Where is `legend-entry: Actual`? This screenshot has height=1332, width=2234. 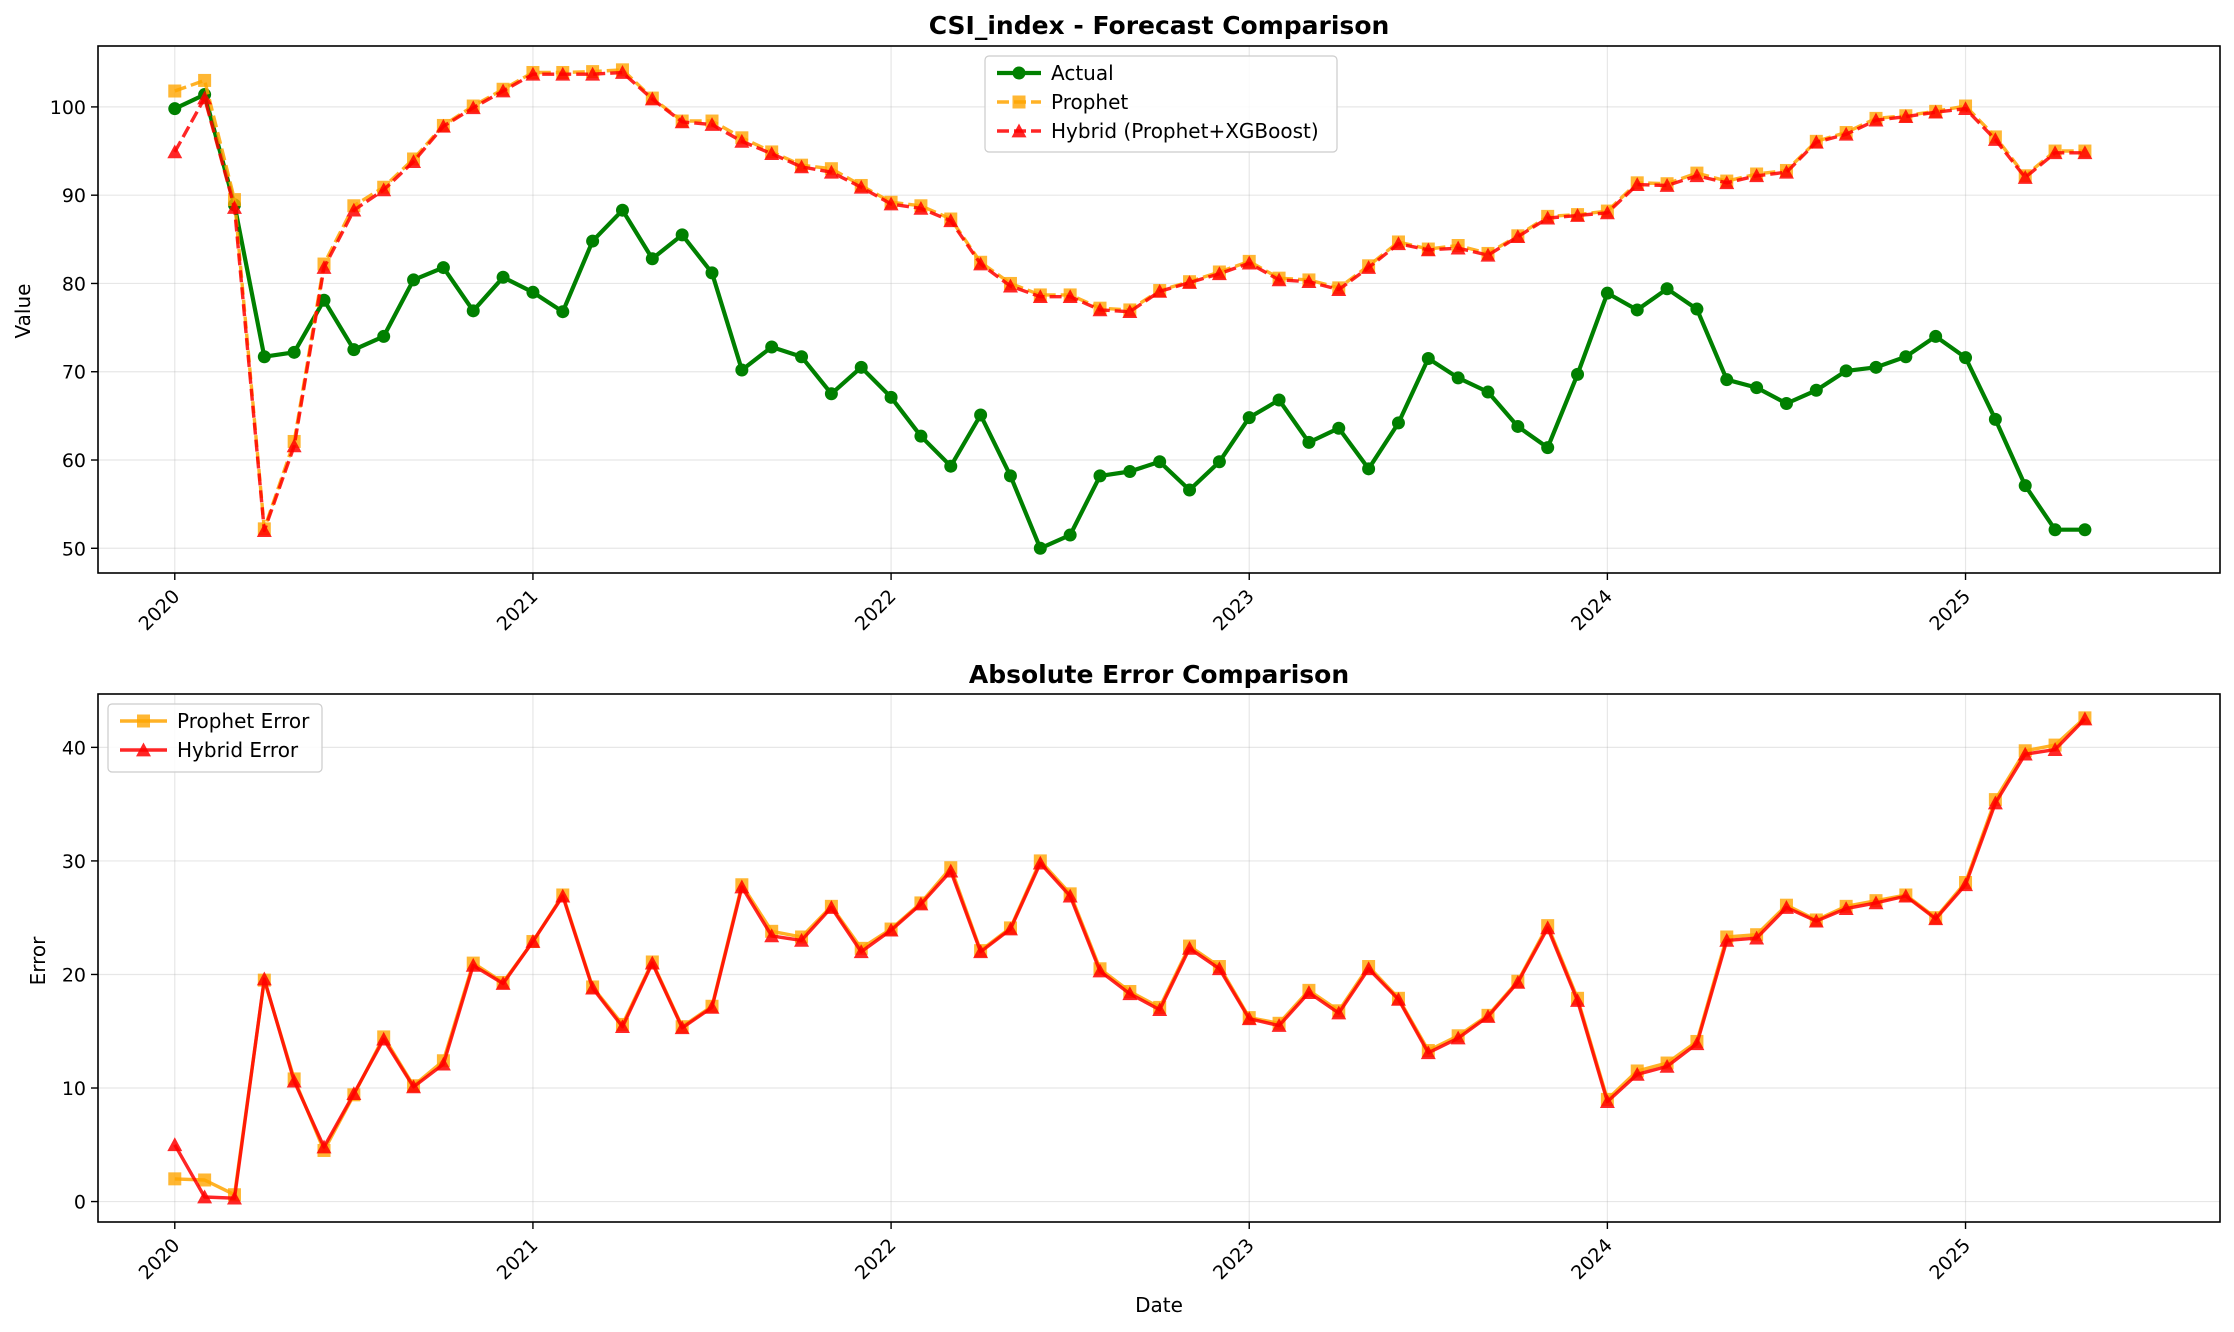 legend-entry: Actual is located at coordinates (1055, 73).